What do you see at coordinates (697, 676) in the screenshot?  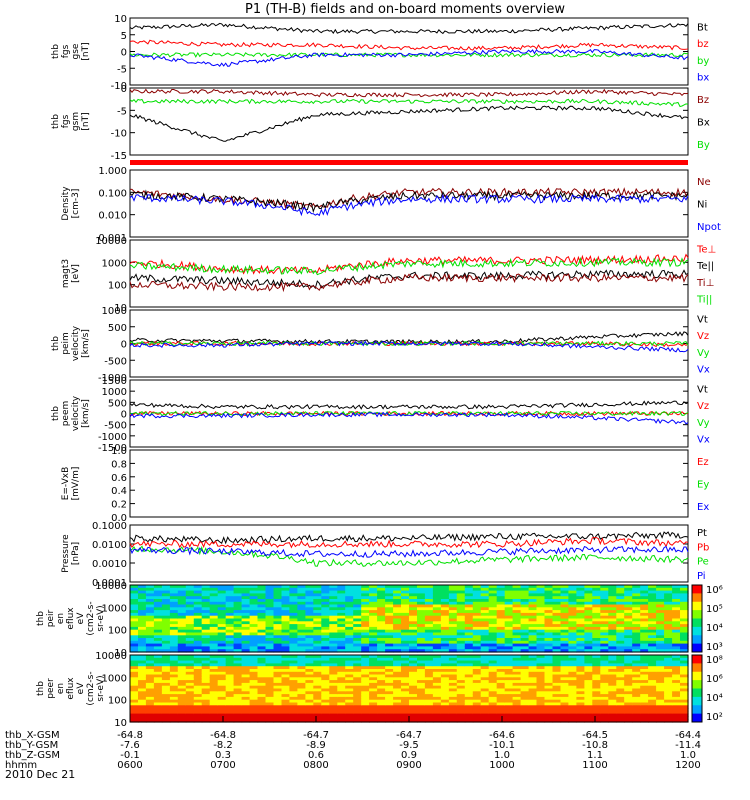 I see `colorbar-band` at bounding box center [697, 676].